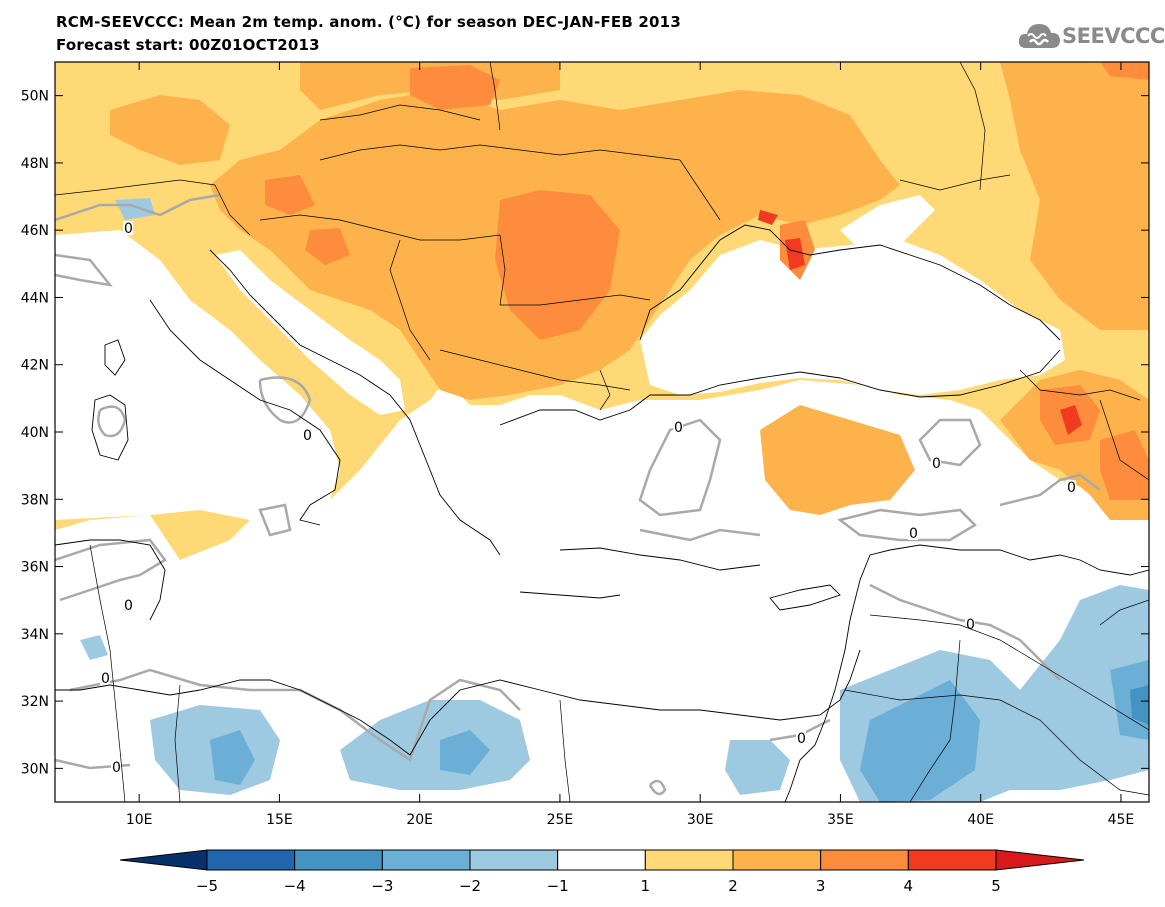  What do you see at coordinates (139, 820) in the screenshot?
I see `lon-tick-label: 10E` at bounding box center [139, 820].